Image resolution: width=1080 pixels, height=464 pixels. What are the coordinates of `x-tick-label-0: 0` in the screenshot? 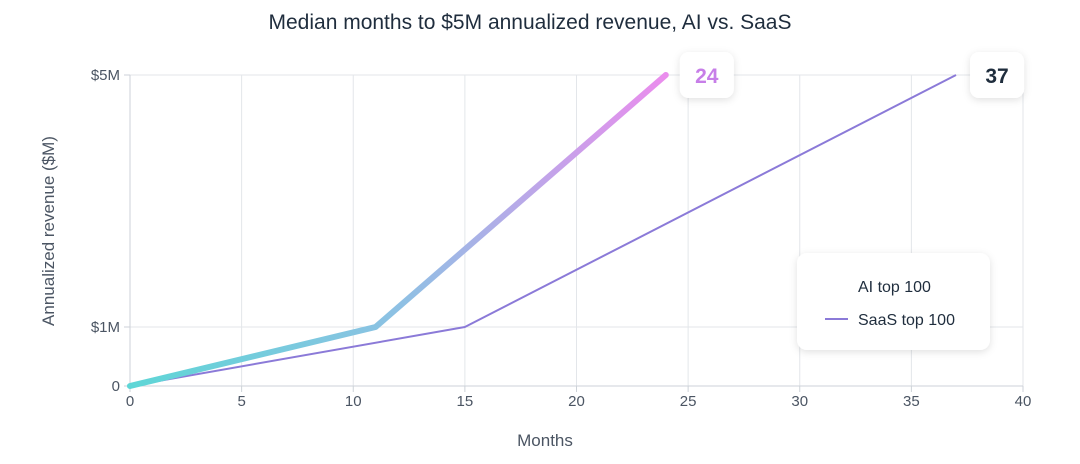 It's located at (130, 401).